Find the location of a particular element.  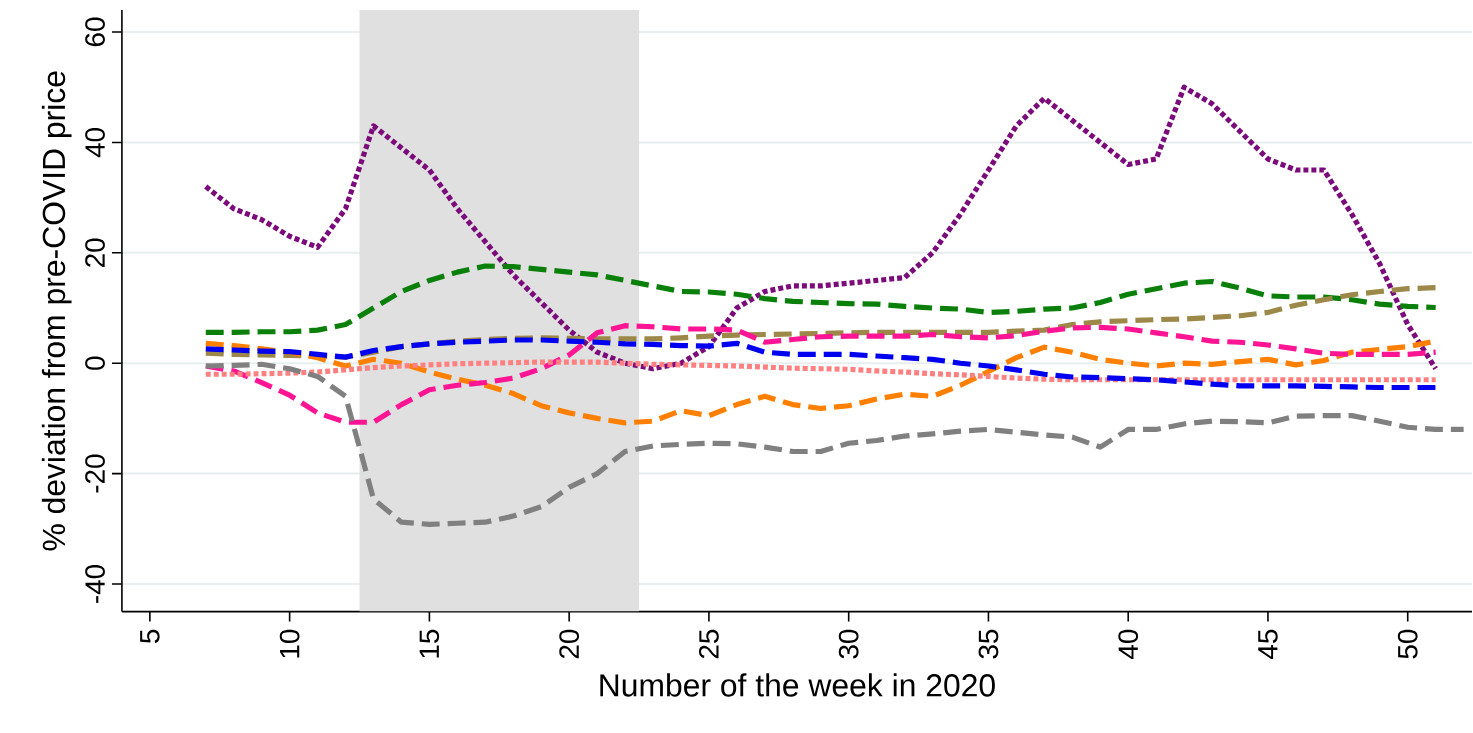

x-tick-label: 10 is located at coordinates (289, 643).